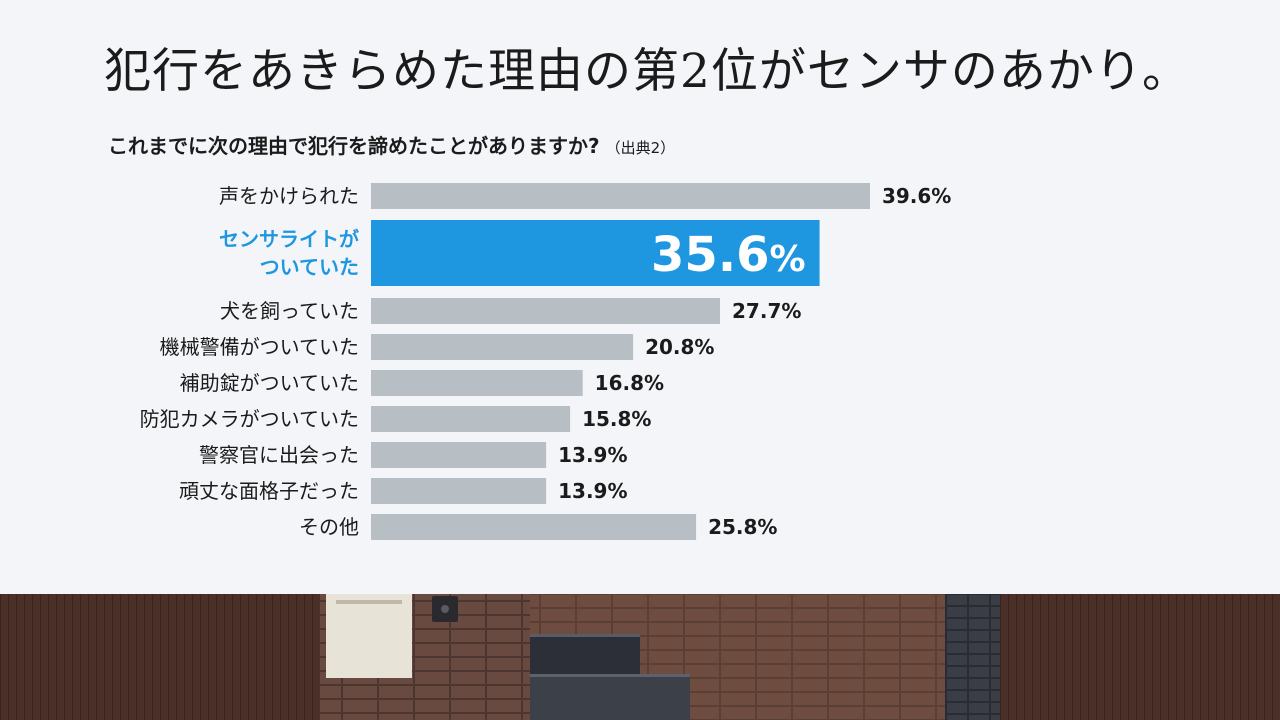 The width and height of the screenshot is (1280, 720). Describe the element at coordinates (595, 253) in the screenshot. I see `bar-highlight` at that location.